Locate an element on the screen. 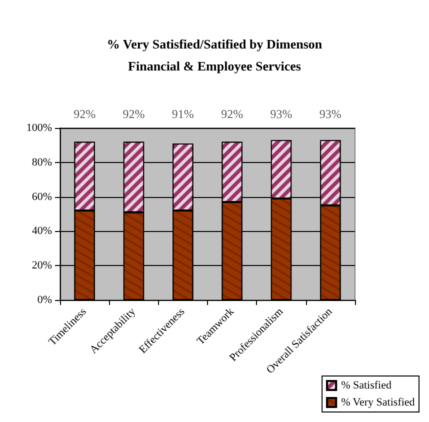 The image size is (429, 422). total-label: 91% is located at coordinates (183, 114).